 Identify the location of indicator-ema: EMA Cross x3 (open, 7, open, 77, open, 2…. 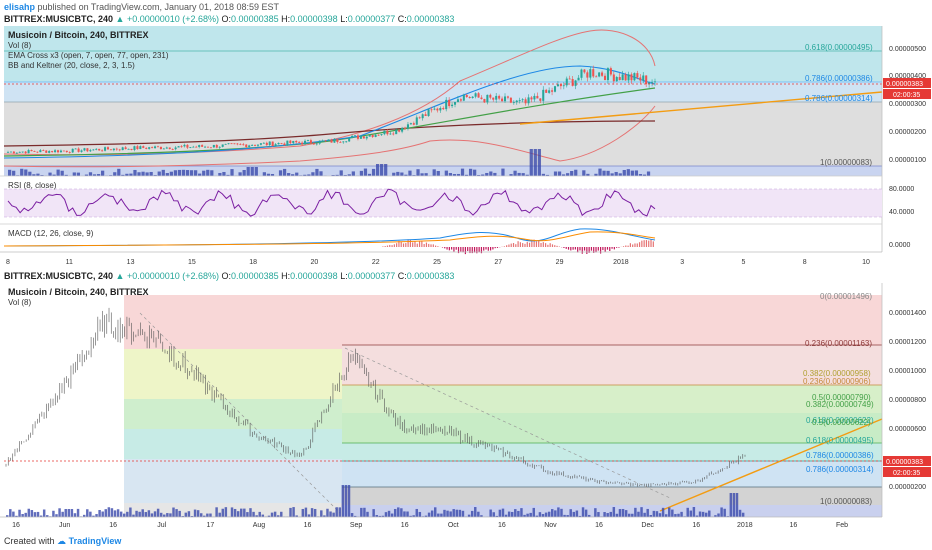
(88, 55).